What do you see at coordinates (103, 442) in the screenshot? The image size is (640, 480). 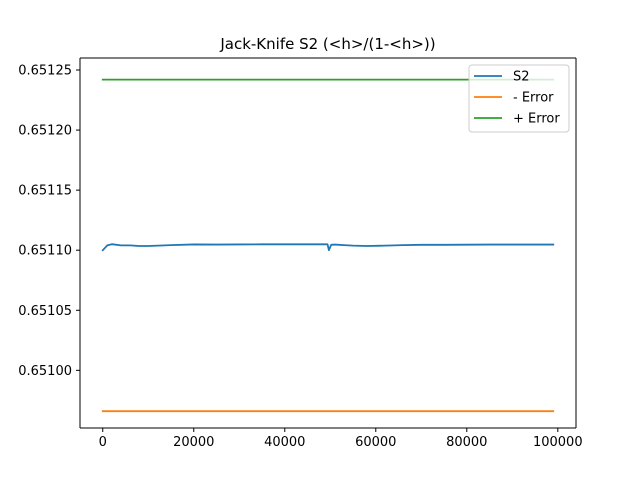 I see `x-tick-label: 0` at bounding box center [103, 442].